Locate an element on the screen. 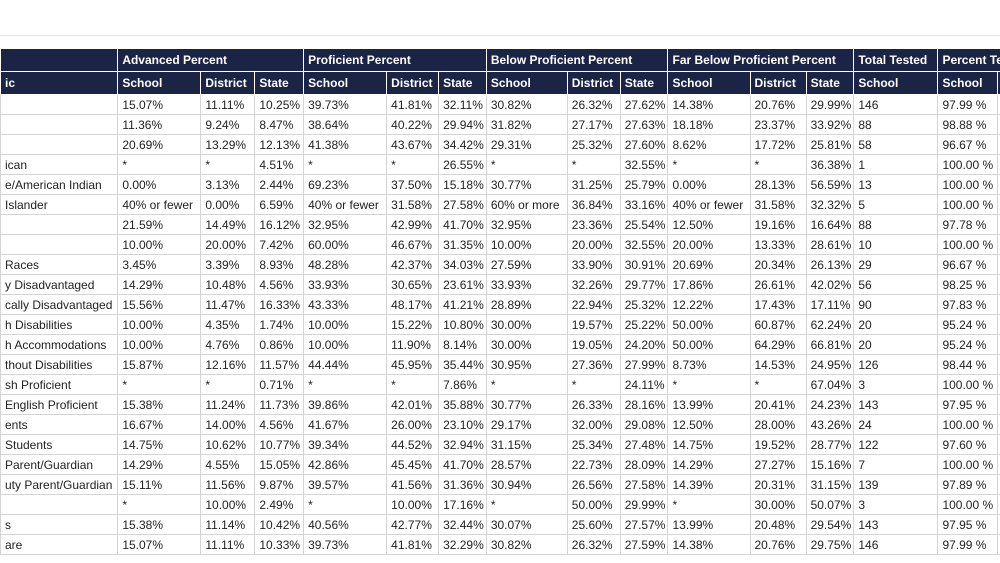  cell: 19.16% is located at coordinates (778, 224).